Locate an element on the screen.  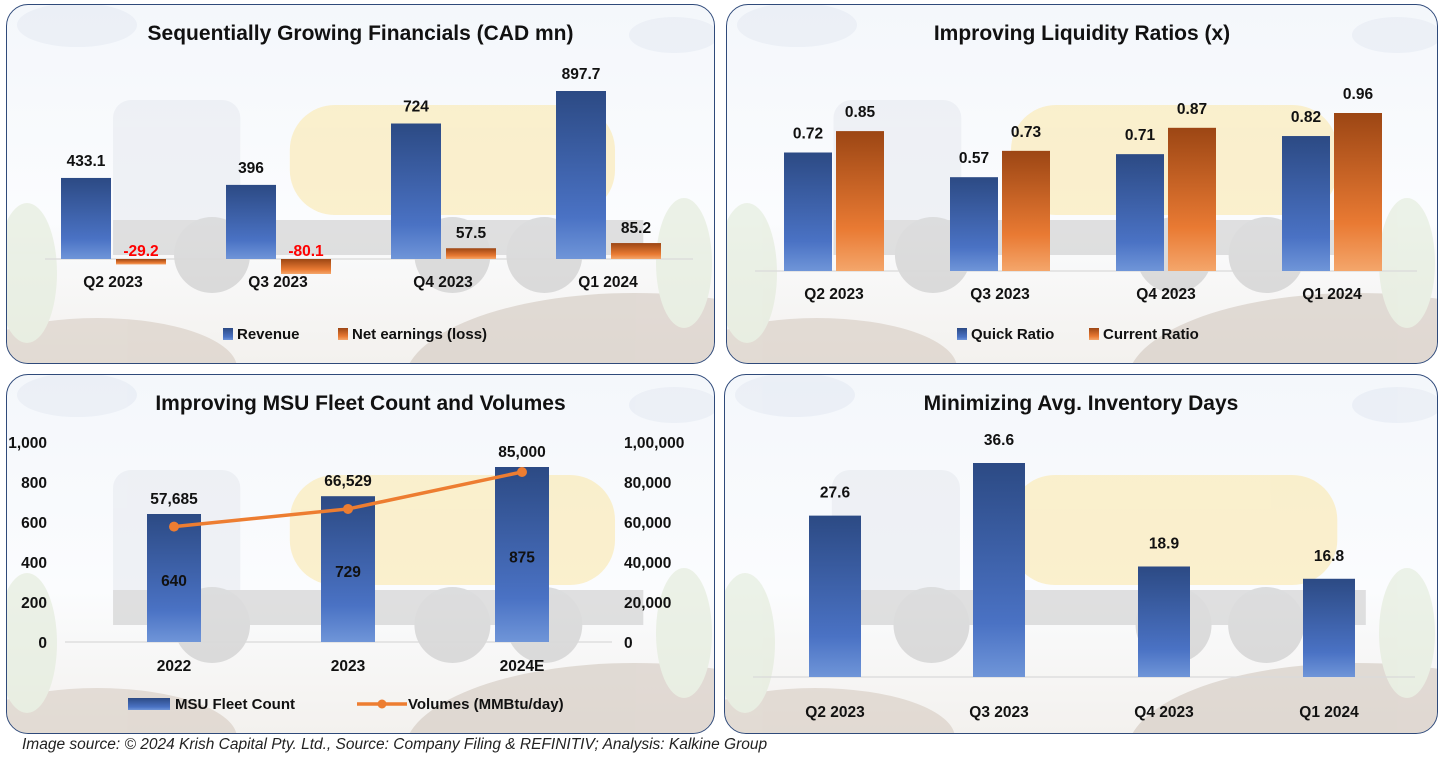
right-y-tick-label: 40,000 is located at coordinates (647, 563).